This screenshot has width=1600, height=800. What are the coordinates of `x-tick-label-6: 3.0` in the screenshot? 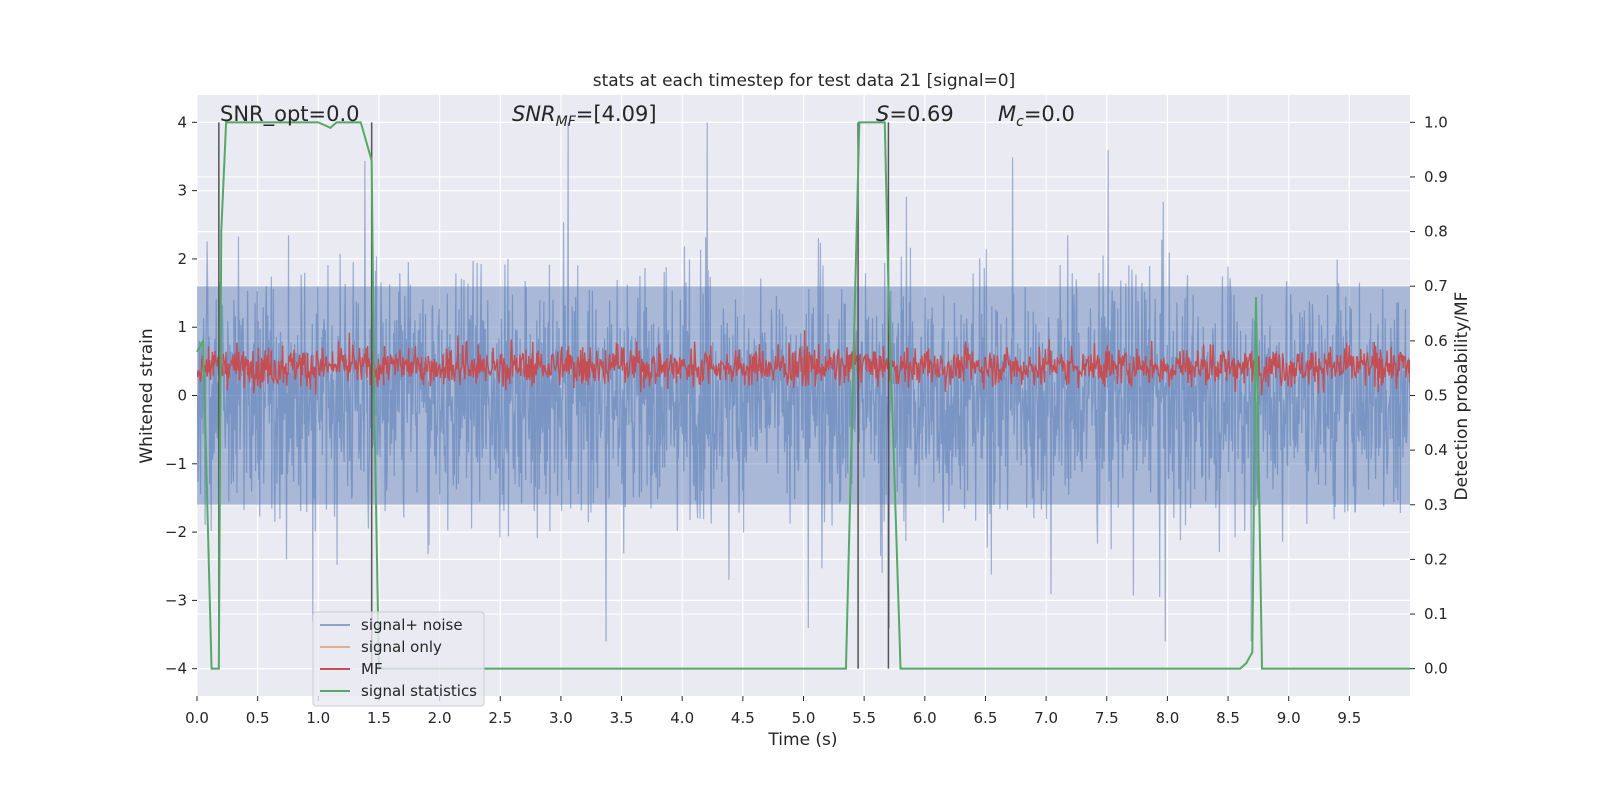 It's located at (561, 718).